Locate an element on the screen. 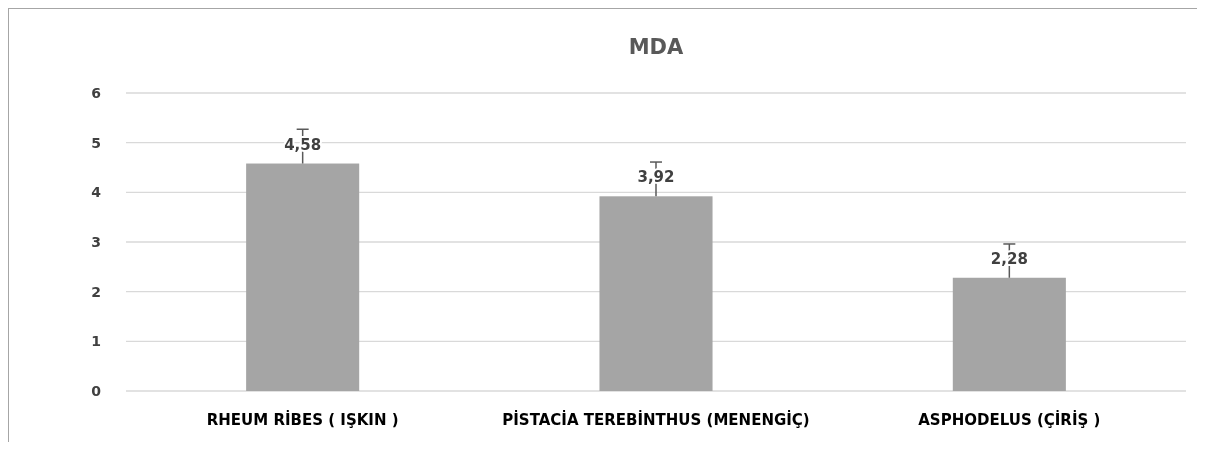 The image size is (1205, 450). x-tick-label: ASPHODELUS (ÇİRİŞ ) is located at coordinates (1009, 419).